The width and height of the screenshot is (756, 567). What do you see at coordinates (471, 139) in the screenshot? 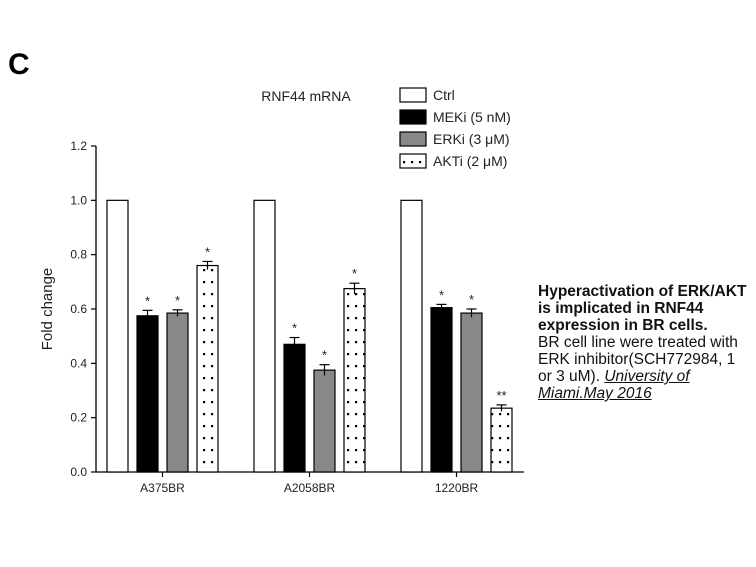
I see `legend-label-2: ERKi (3 μM)` at bounding box center [471, 139].